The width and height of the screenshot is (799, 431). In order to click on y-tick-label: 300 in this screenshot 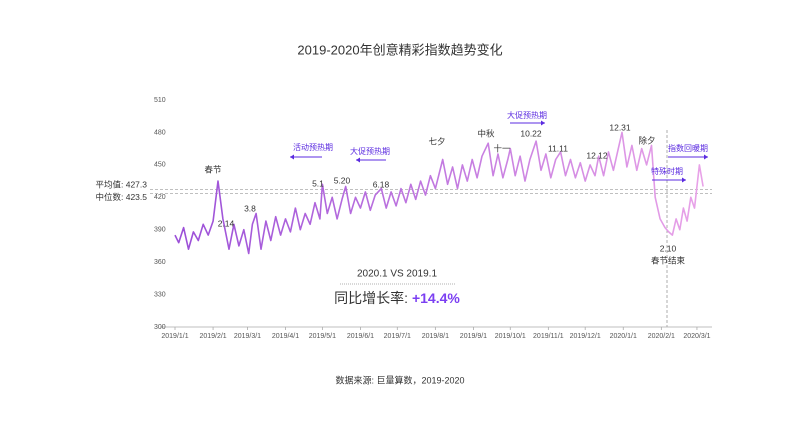, I will do `click(160, 327)`.